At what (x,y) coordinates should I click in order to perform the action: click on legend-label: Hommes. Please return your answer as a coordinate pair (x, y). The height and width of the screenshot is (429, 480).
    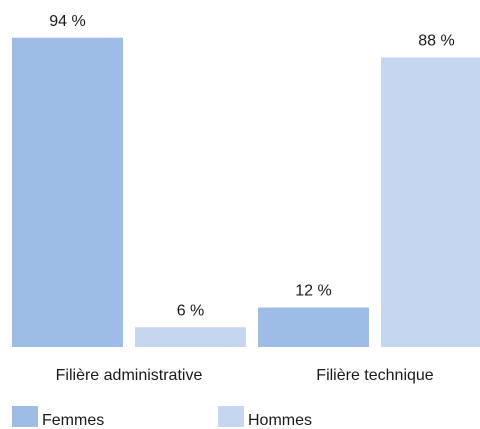
    Looking at the image, I should click on (280, 420).